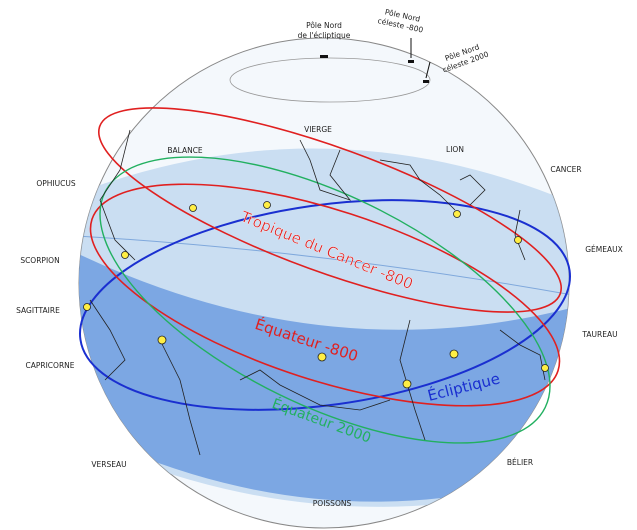  I want to click on constellation-label: VIERGE, so click(318, 129).